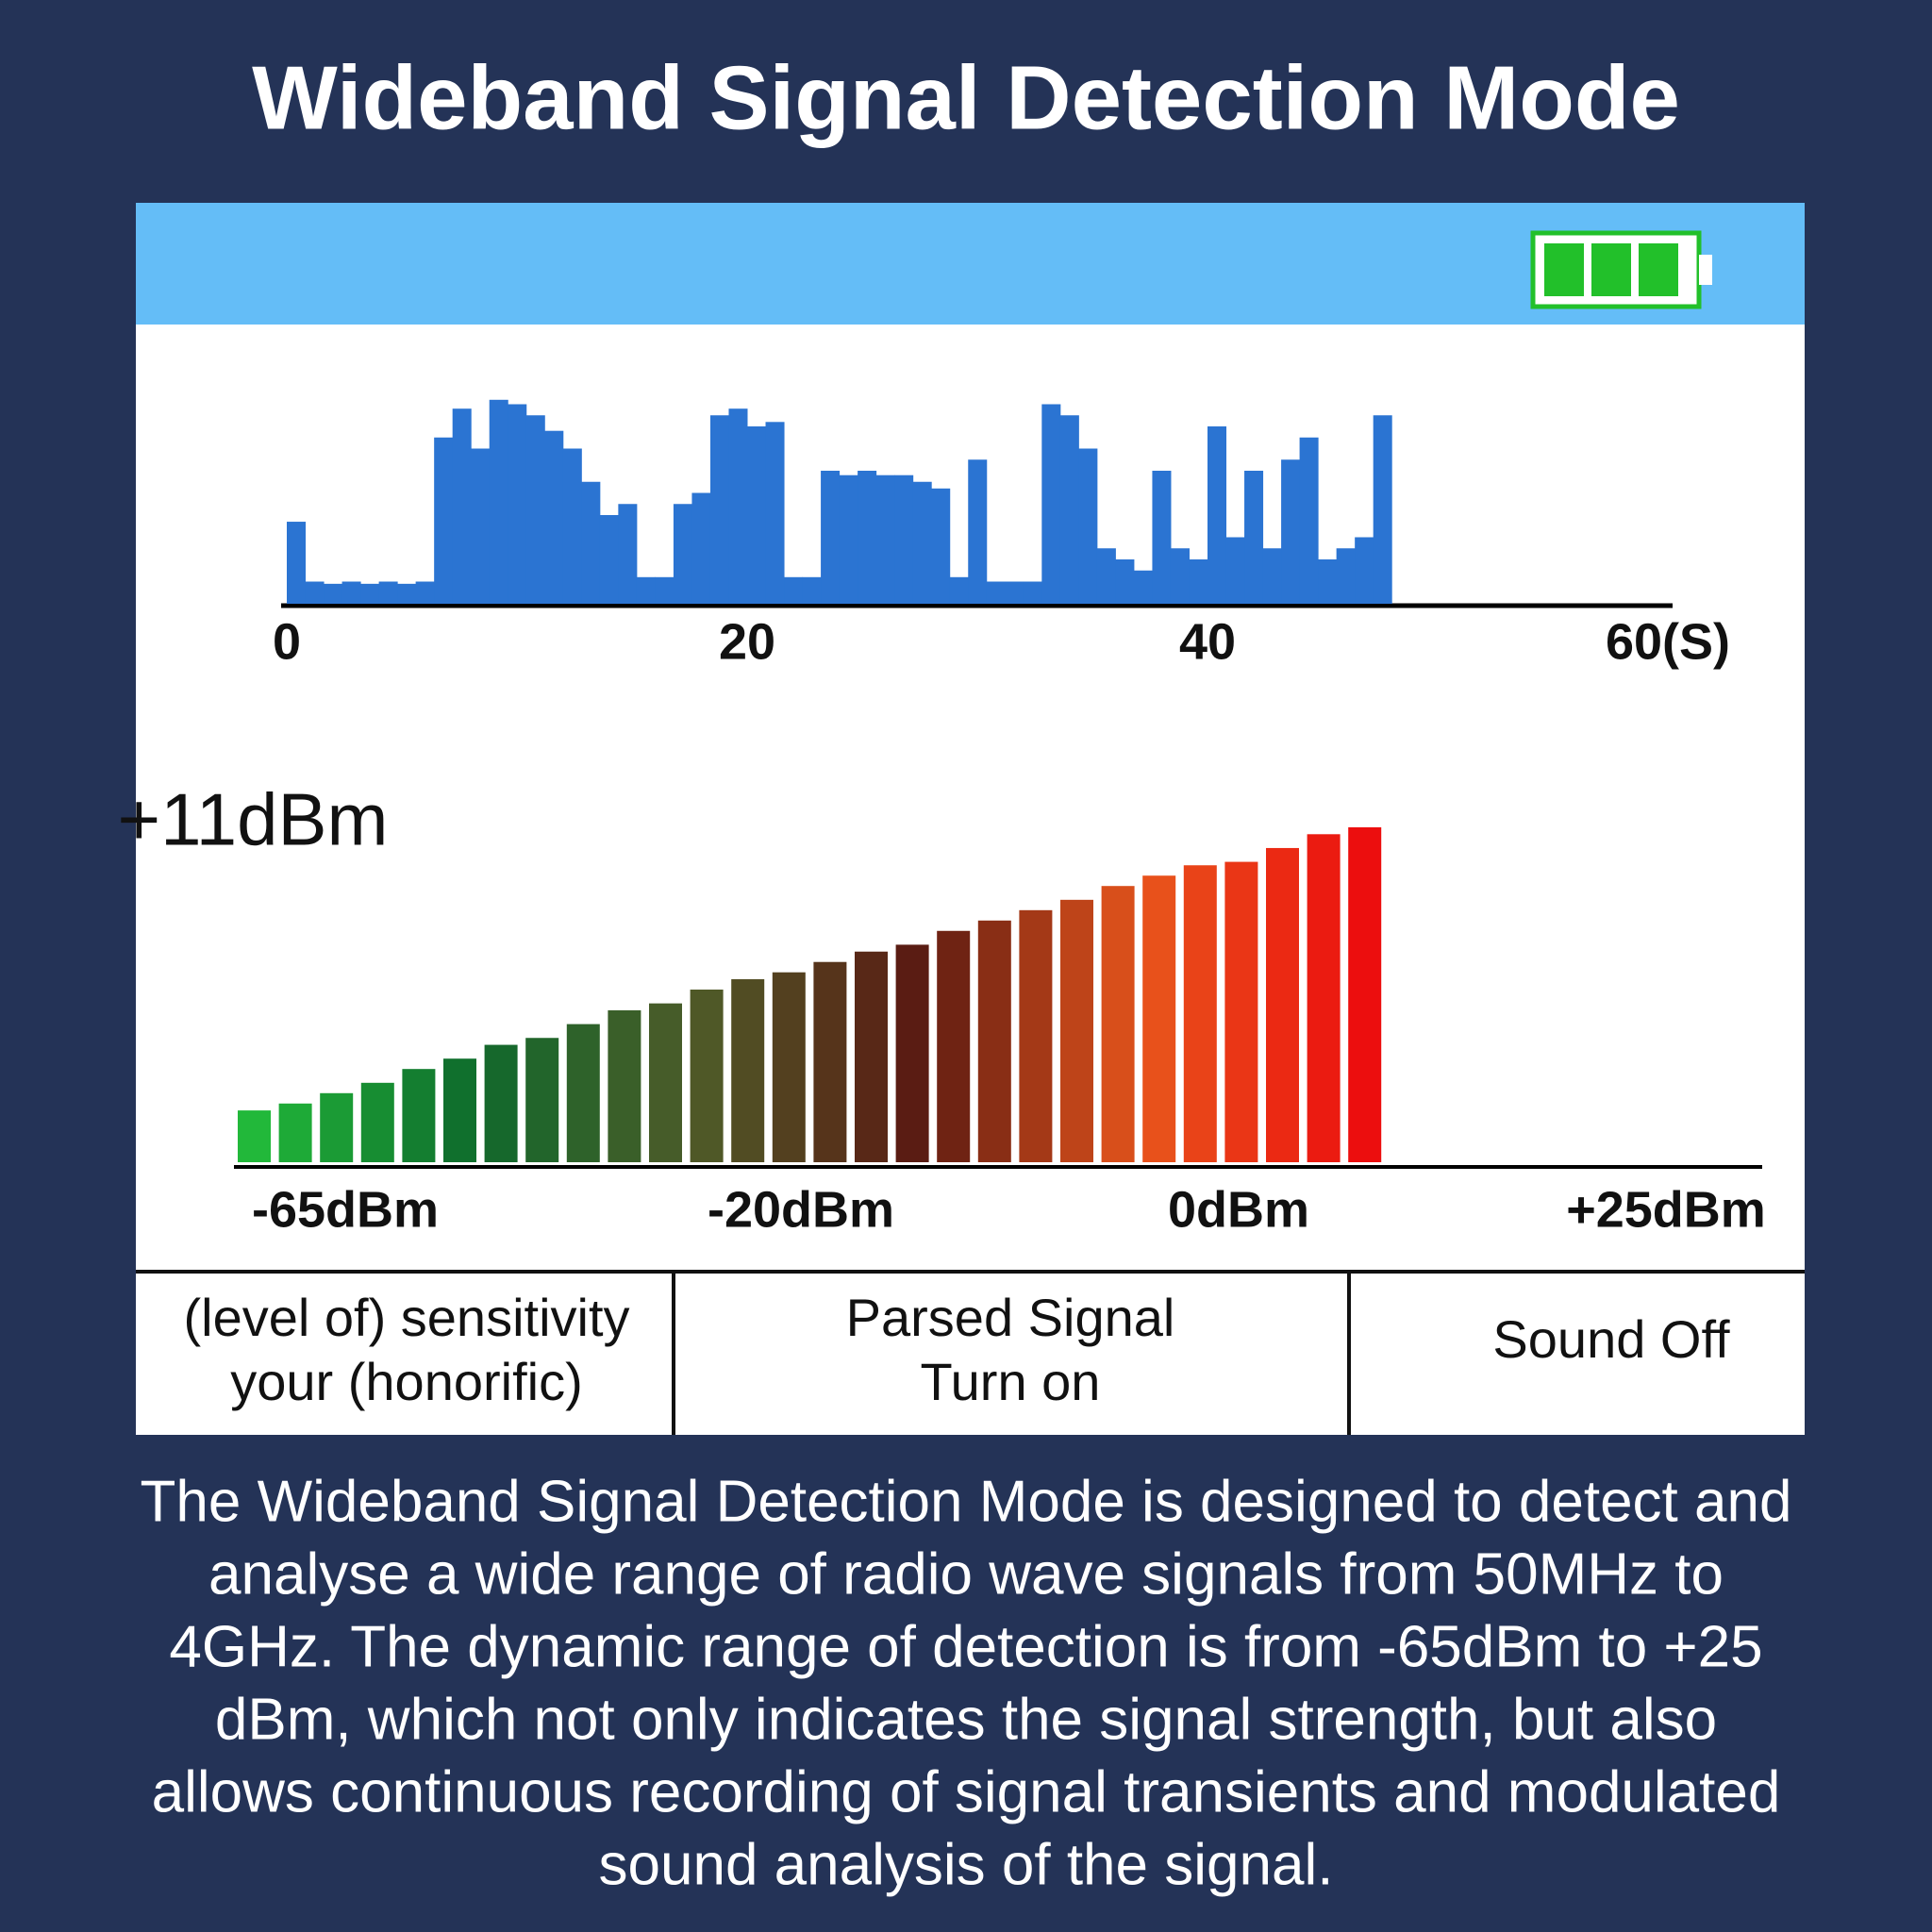  I want to click on status-bar, so click(971, 264).